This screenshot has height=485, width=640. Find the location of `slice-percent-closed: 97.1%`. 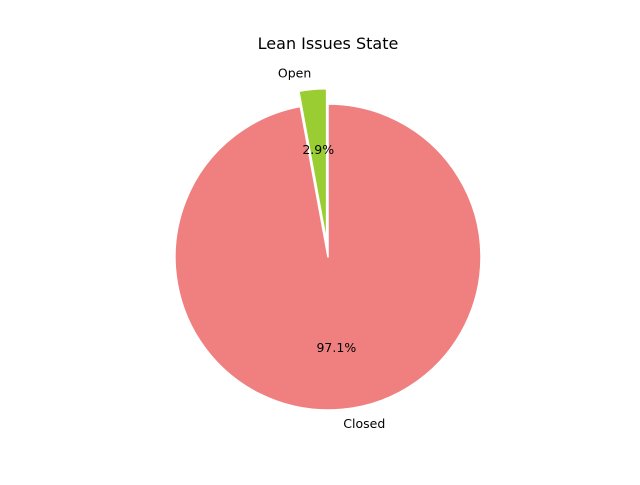

slice-percent-closed: 97.1% is located at coordinates (336, 347).